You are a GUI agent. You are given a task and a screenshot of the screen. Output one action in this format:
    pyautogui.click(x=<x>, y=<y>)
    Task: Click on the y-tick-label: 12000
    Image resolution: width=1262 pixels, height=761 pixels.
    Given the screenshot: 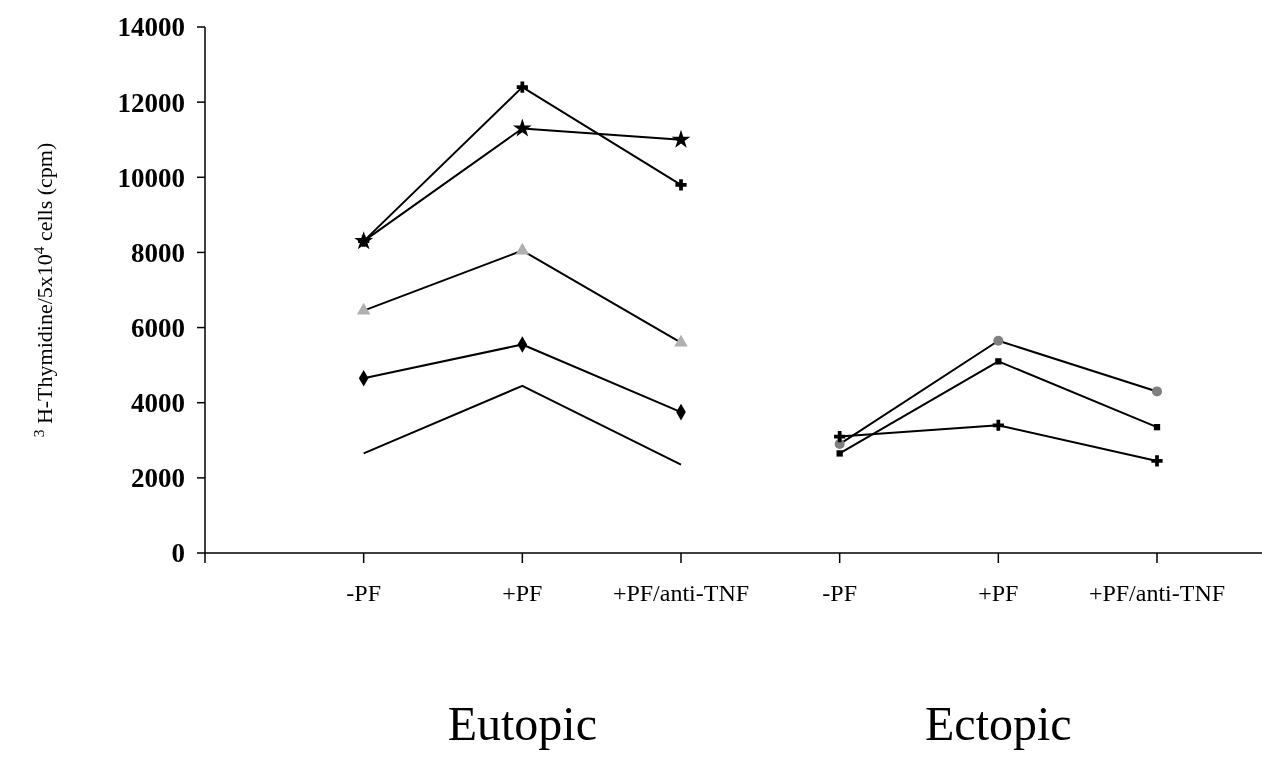 What is the action you would take?
    pyautogui.click(x=151, y=102)
    